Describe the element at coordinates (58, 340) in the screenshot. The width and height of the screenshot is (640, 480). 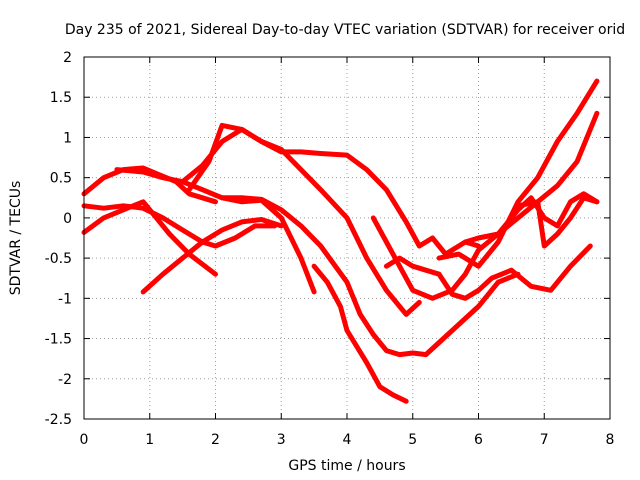
I see `y-tick-label: -1.5` at that location.